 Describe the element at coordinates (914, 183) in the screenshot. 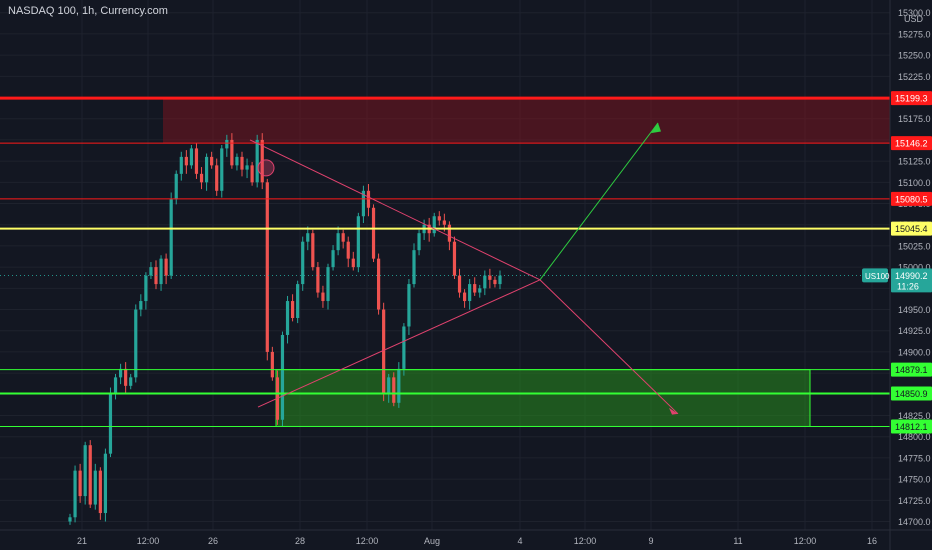

I see `y-tick-label: 15100.0` at that location.